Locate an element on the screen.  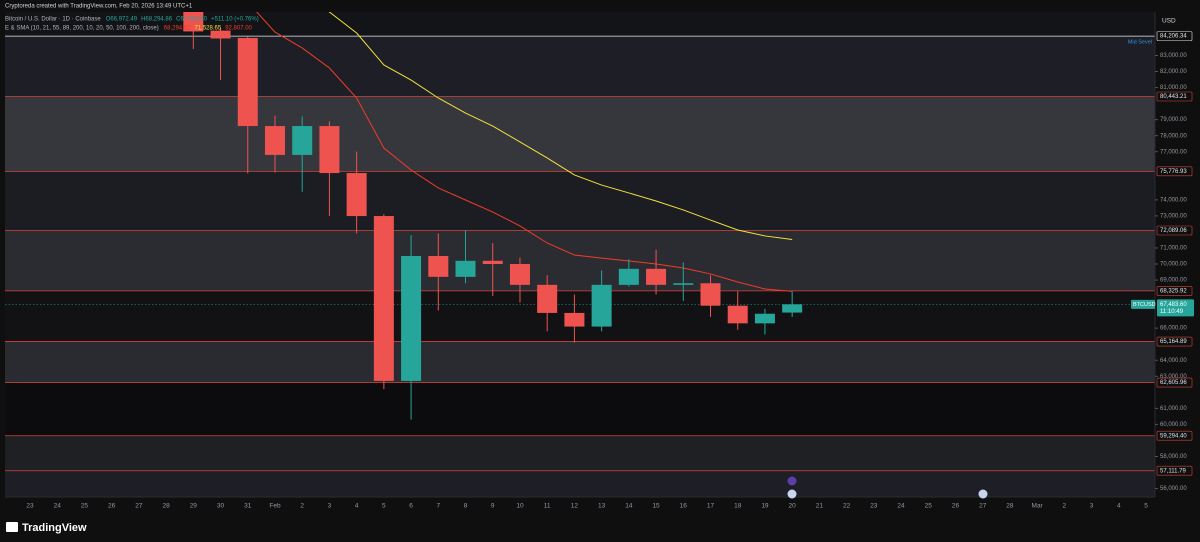
legend-value: 68,294.62 is located at coordinates (177, 29).